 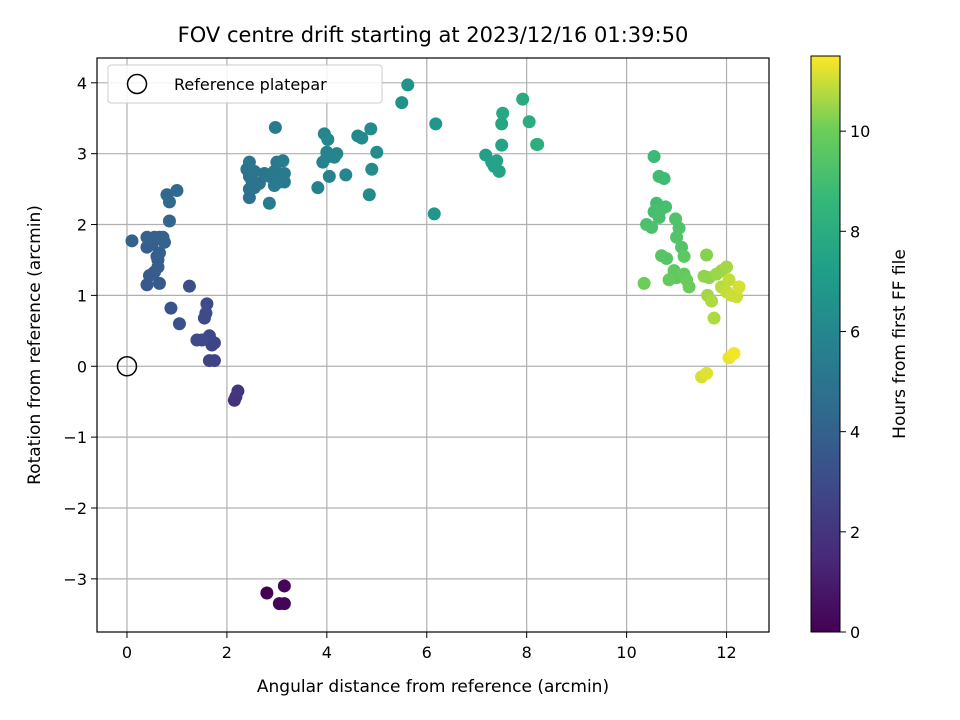 I want to click on y-tick-label: 4, so click(x=82, y=83).